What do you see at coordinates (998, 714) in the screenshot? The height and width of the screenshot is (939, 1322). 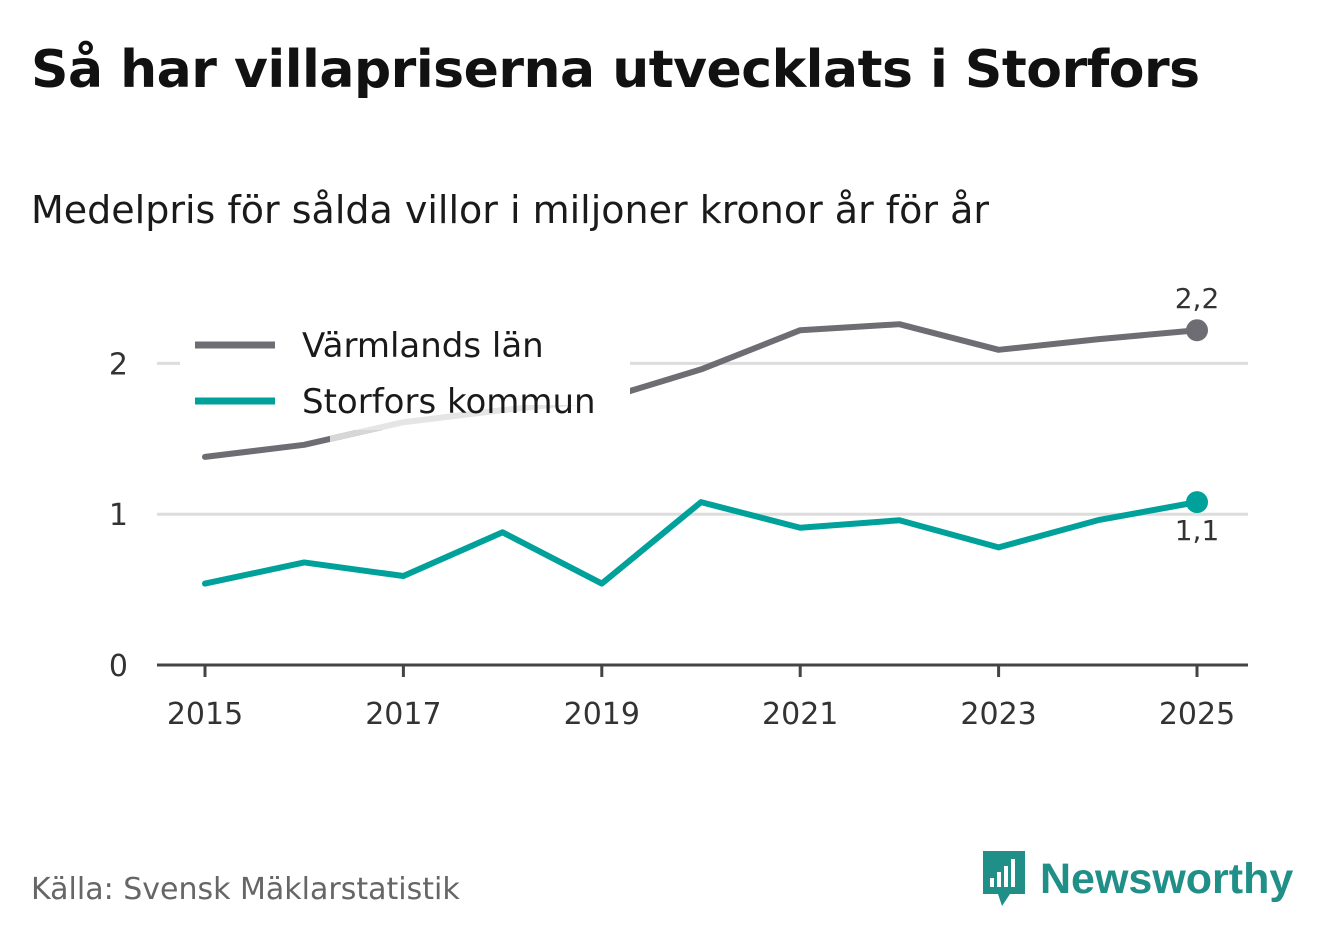 I see `x-tick-label-2023: 2023` at bounding box center [998, 714].